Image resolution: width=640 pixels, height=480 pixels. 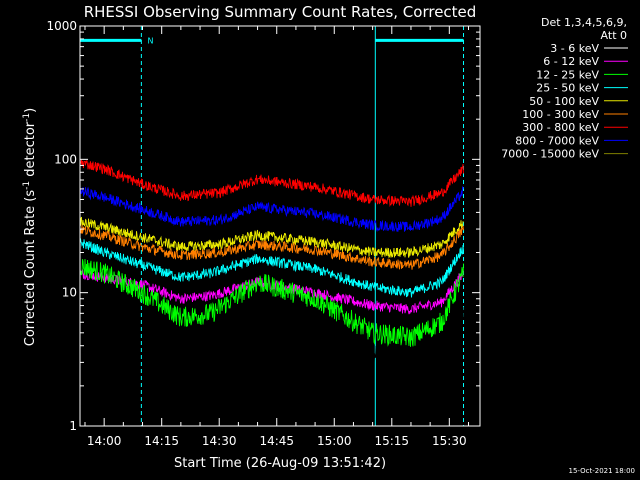 I want to click on y-axis-label-sup2: -1, so click(x=27, y=117).